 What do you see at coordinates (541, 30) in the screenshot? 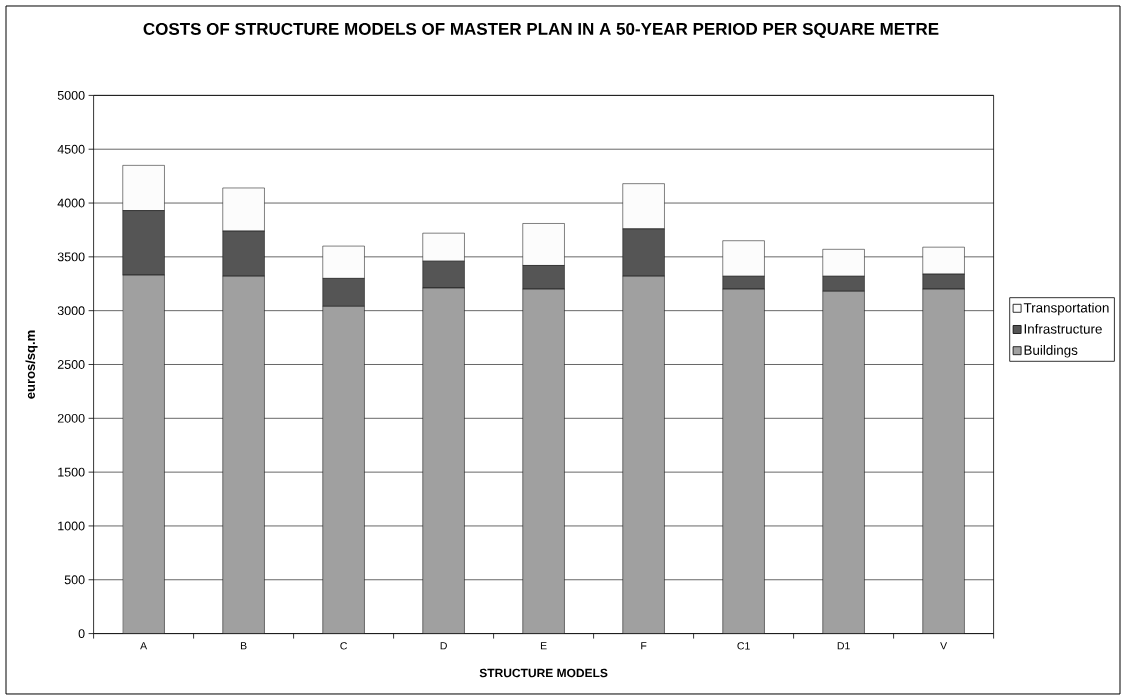
I see `chart-title: COSTS OF STRUCTURE MODELS OF MASTER PLAN IN A 50-YEAR PERIOD PER SQUARE METRE` at bounding box center [541, 30].